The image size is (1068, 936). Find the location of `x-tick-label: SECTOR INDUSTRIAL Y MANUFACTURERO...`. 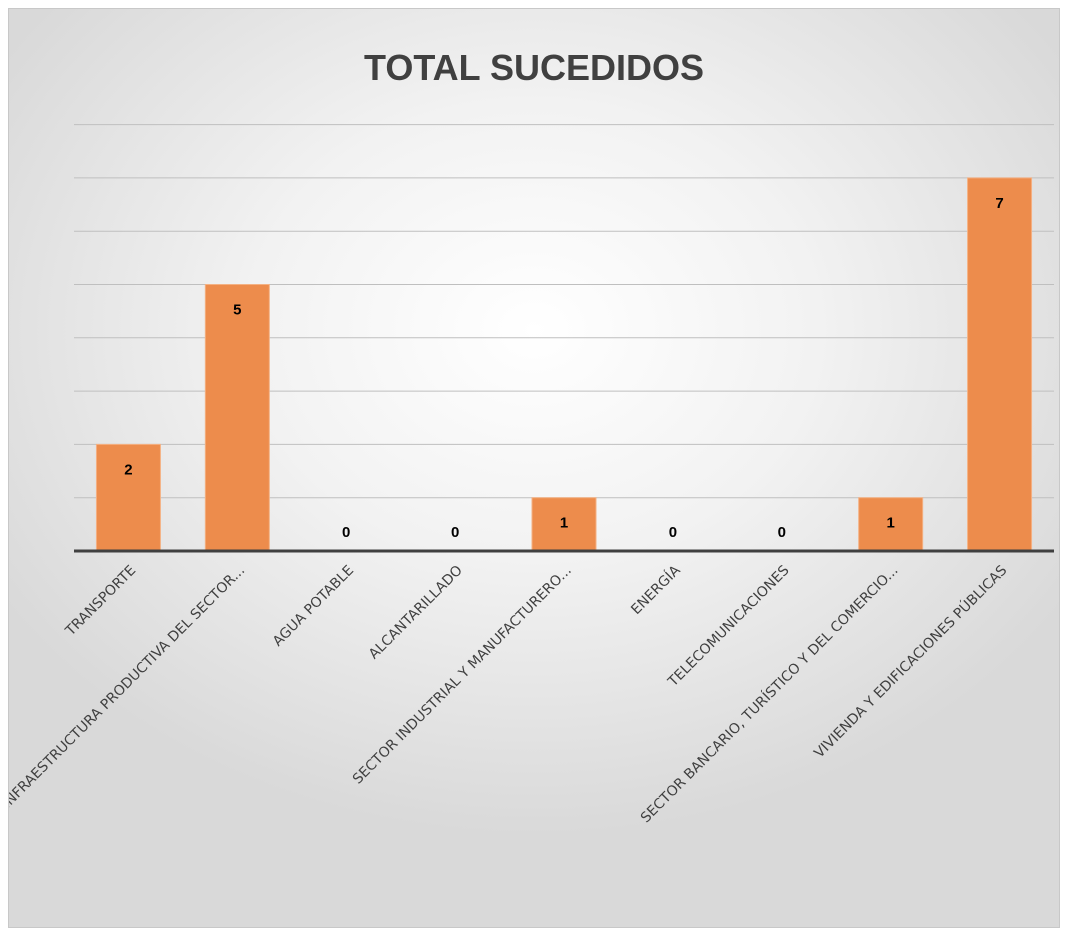

x-tick-label: SECTOR INDUSTRIAL Y MANUFACTURERO... is located at coordinates (462, 675).